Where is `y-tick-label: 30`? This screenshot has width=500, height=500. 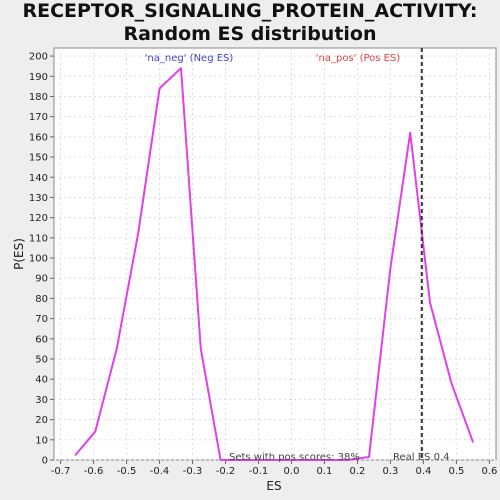 y-tick-label: 30 is located at coordinates (41, 400).